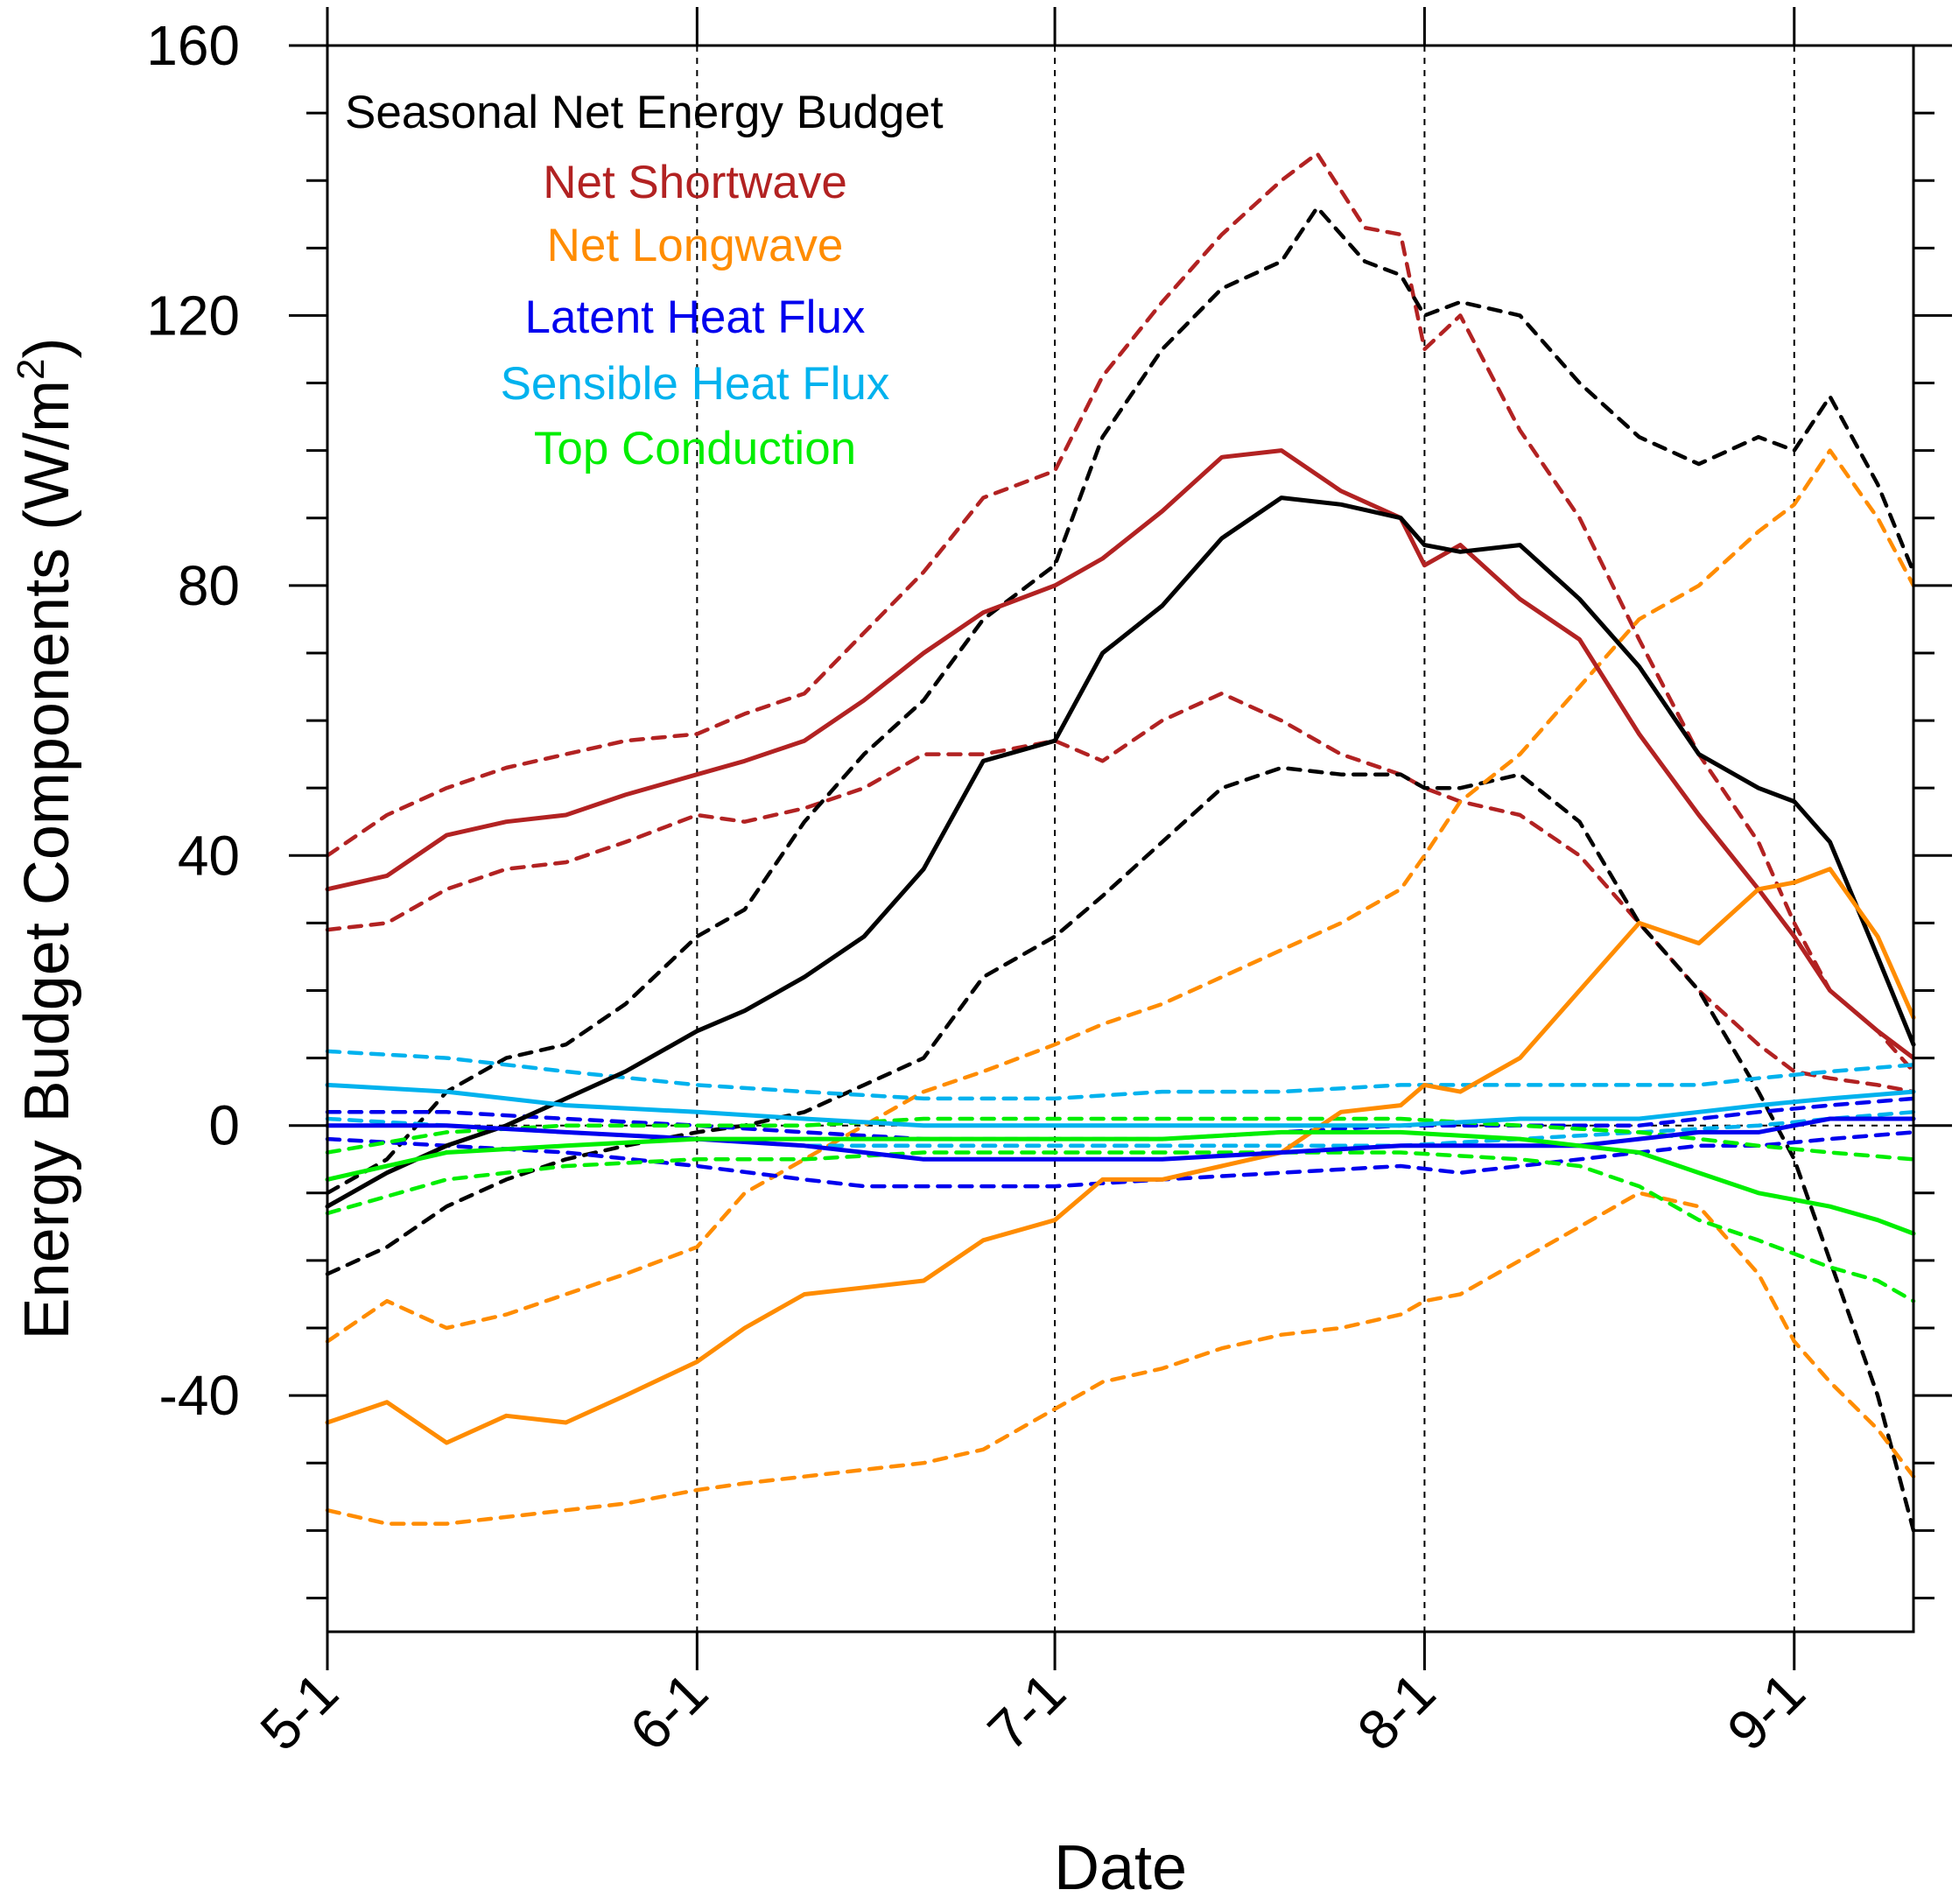 The image size is (1959, 1904). I want to click on x-axis-title: Date, so click(1120, 1868).